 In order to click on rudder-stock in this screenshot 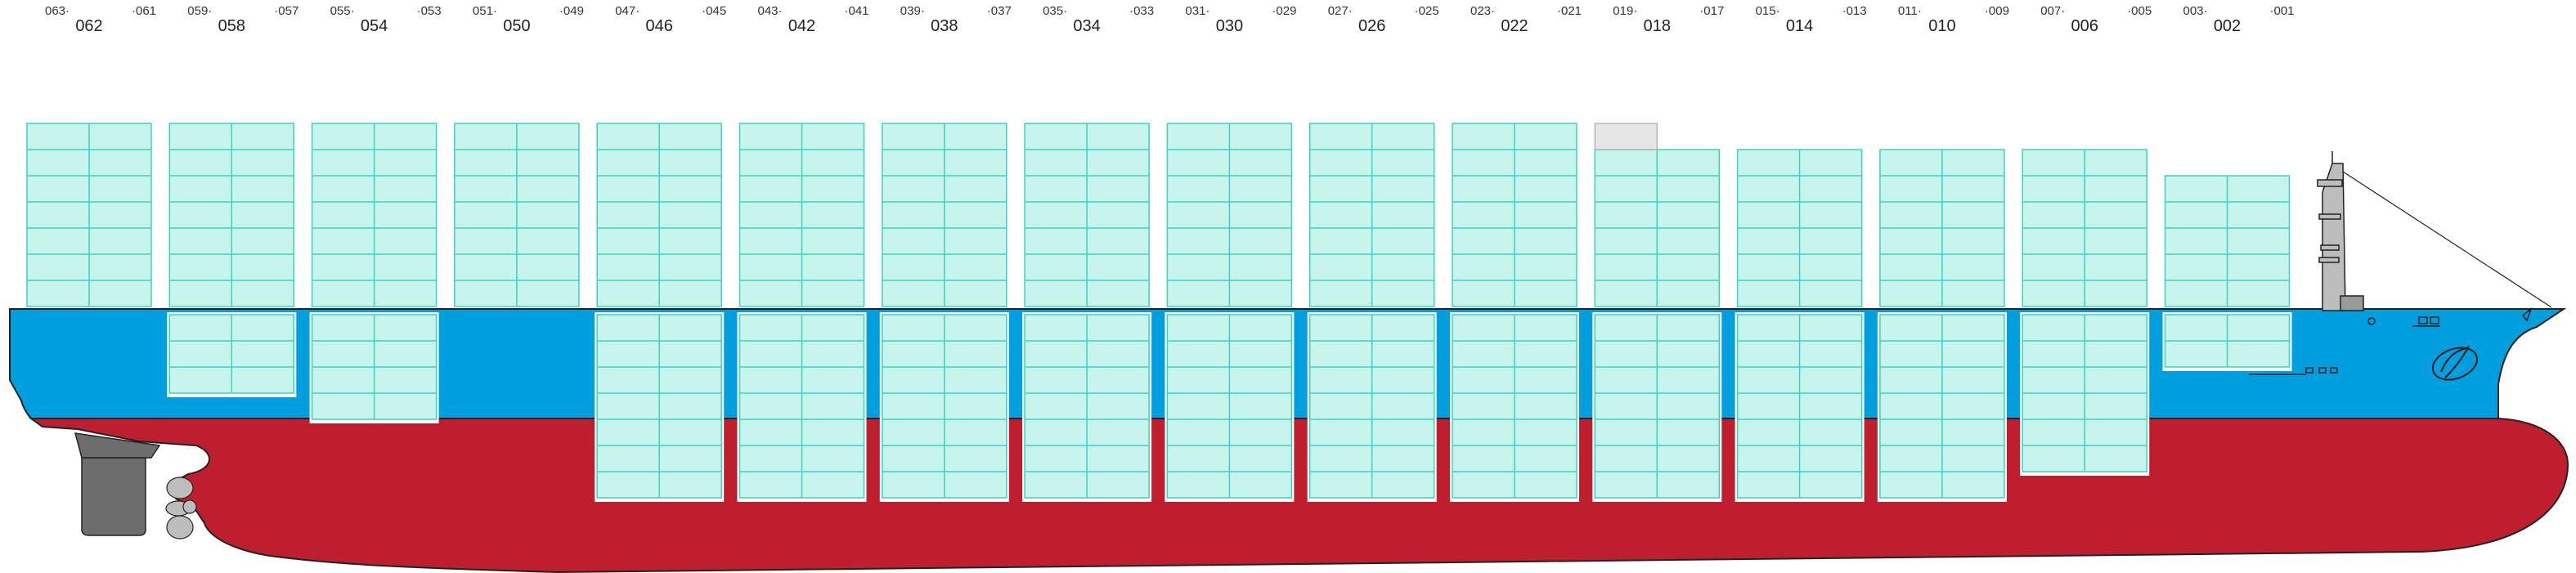, I will do `click(118, 445)`.